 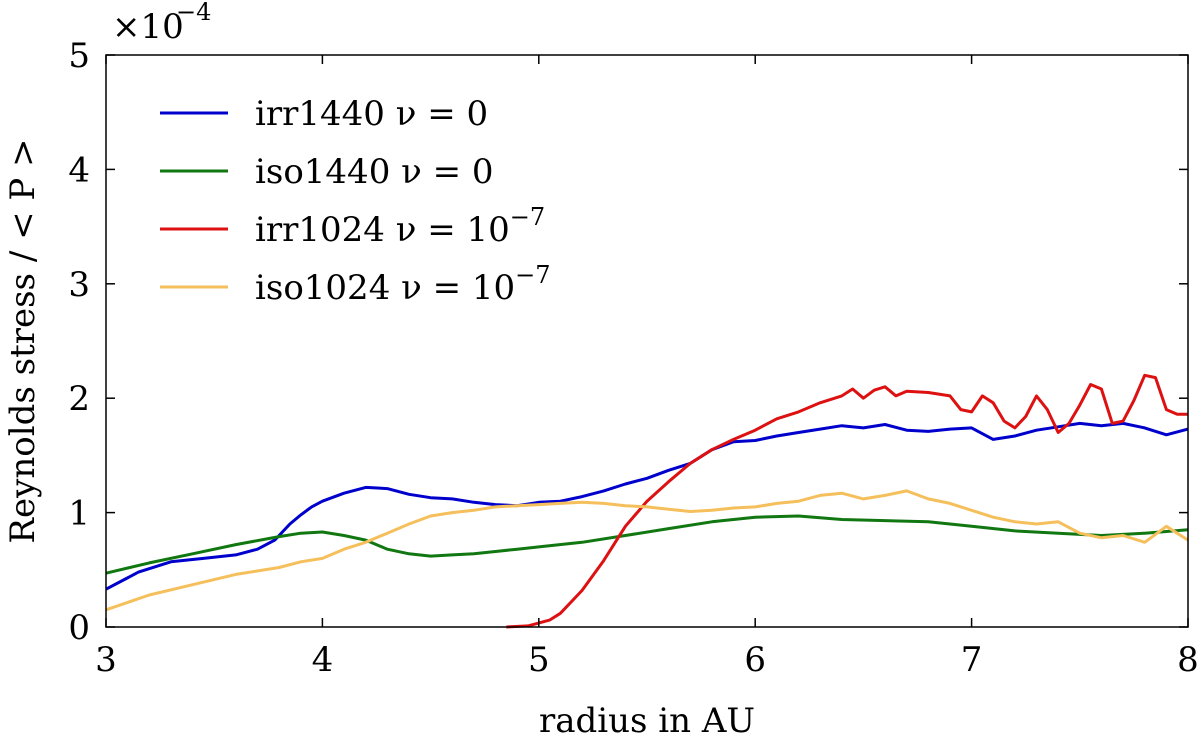 I want to click on y-scale-prefix: ×10, so click(x=148, y=27).